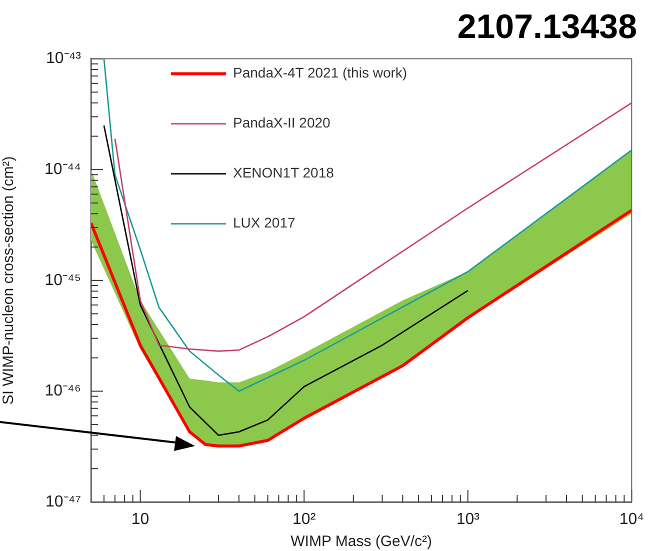  I want to click on legend-label: XENON1T 2018, so click(283, 172).